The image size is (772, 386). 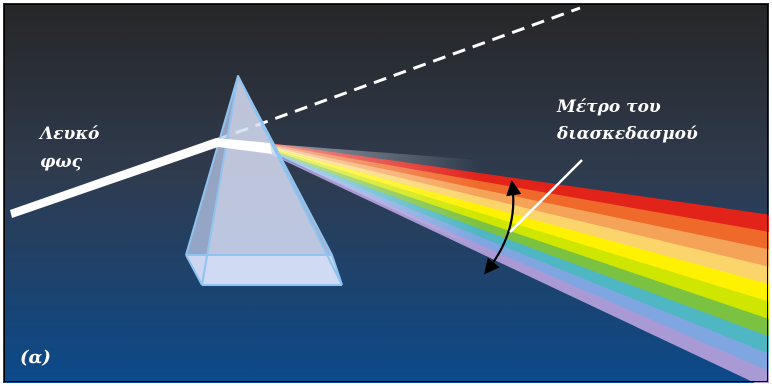 What do you see at coordinates (114, 178) in the screenshot?
I see `incident-white-ray` at bounding box center [114, 178].